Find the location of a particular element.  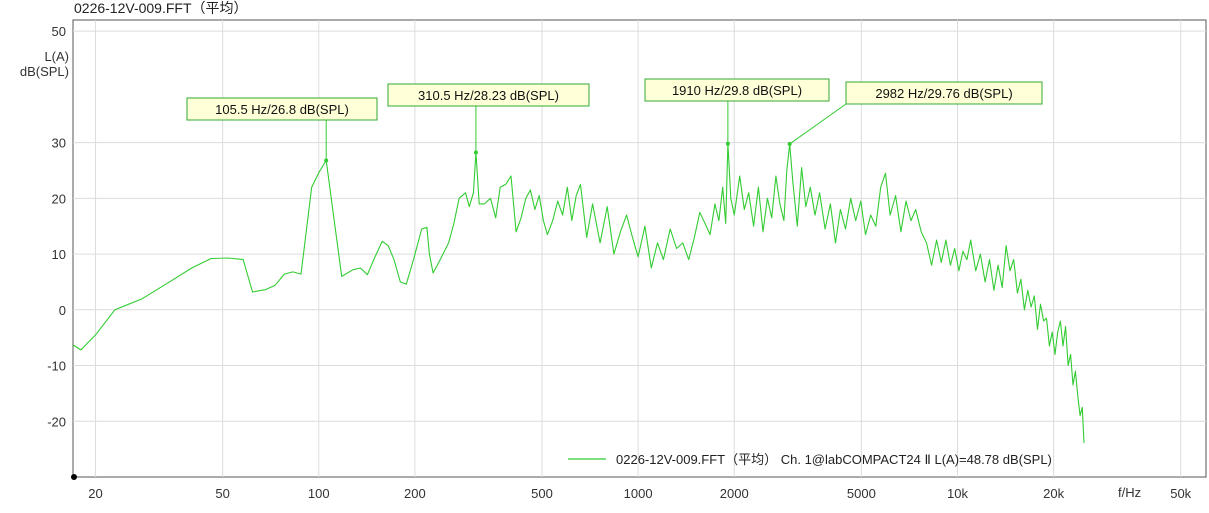

y-tick-label-0: 50 is located at coordinates (59, 31).